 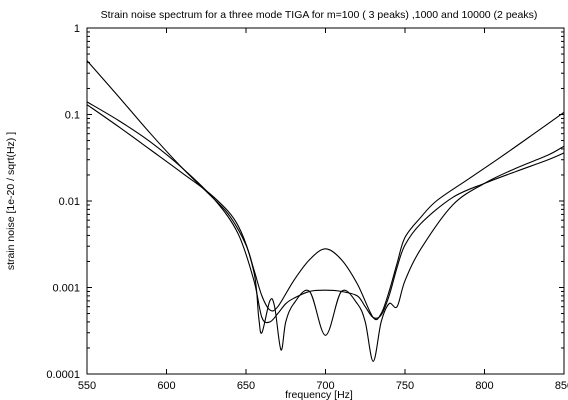 What do you see at coordinates (319, 394) in the screenshot?
I see `x-axis-label: frequency [Hz]` at bounding box center [319, 394].